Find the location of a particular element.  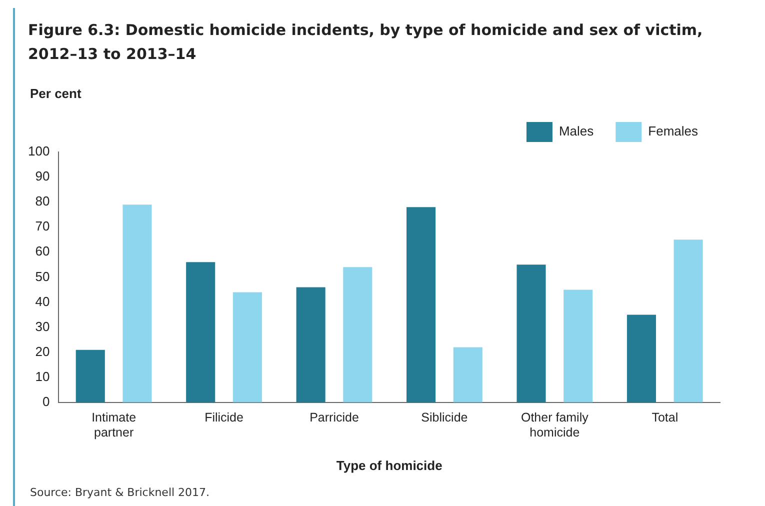

y-tick-label: 60 is located at coordinates (42, 251).